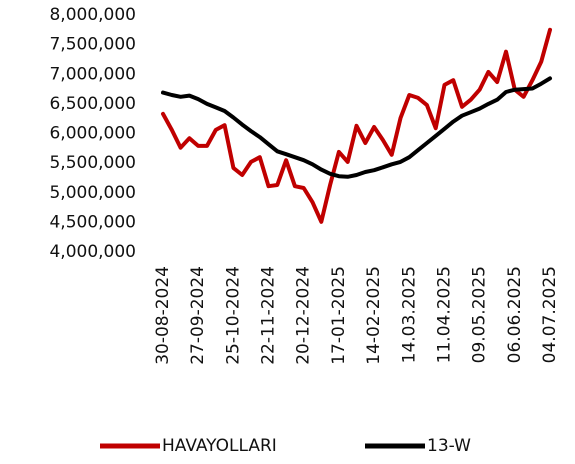  Describe the element at coordinates (304, 315) in the screenshot. I see `x-tick-label: 20-12-2024` at that location.